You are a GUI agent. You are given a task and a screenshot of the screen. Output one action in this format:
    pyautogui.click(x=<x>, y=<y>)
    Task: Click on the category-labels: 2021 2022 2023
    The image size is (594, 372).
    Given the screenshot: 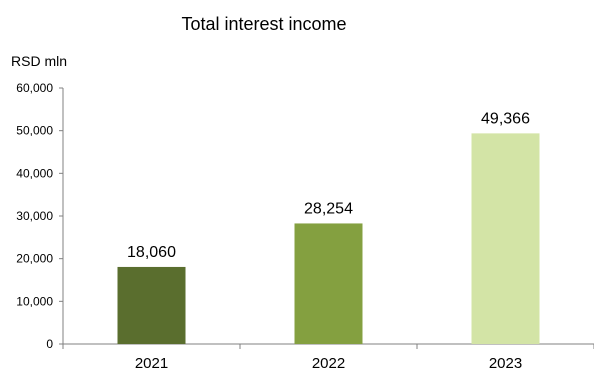 What is the action you would take?
    pyautogui.click(x=328, y=363)
    